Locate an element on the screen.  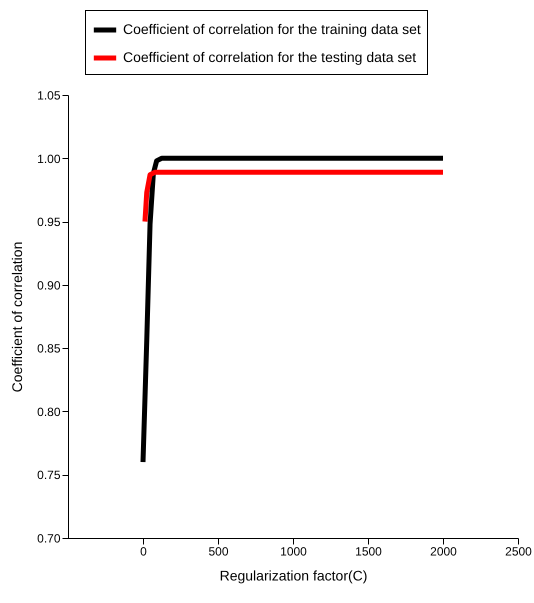
x-tick-label: 1500 is located at coordinates (368, 551).